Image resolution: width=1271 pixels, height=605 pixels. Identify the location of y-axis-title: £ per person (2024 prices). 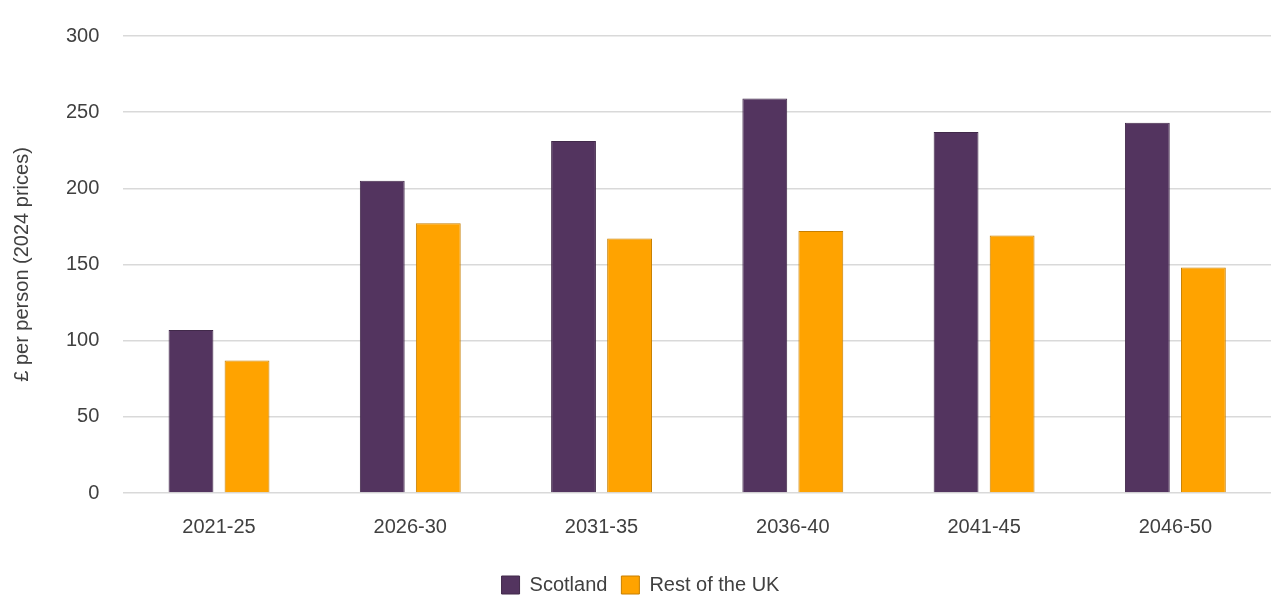
(20, 264).